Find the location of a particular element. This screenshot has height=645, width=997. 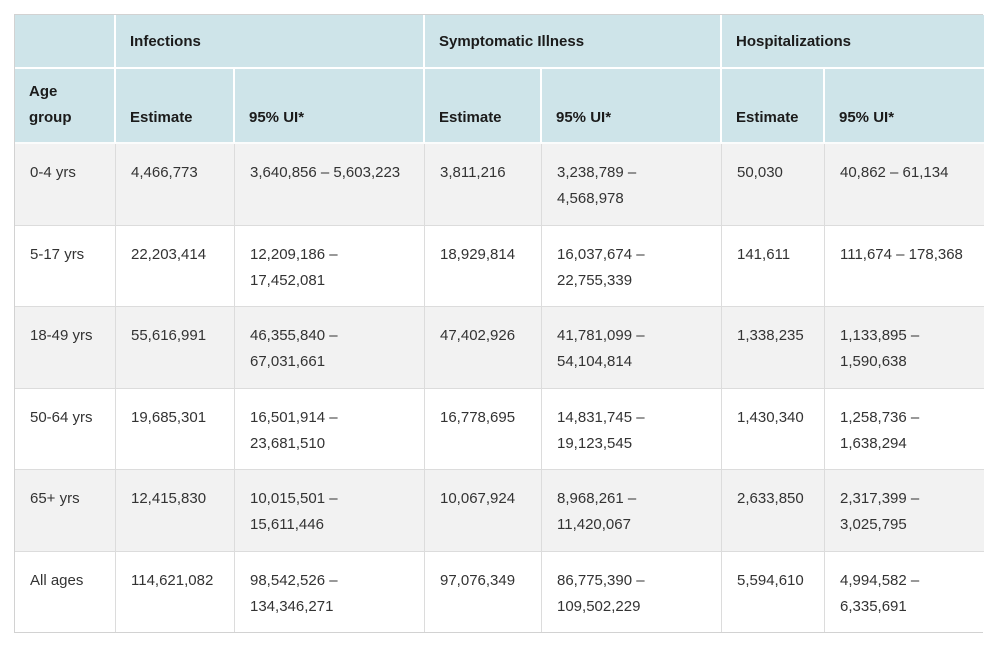

symptomatic-estimate-cell: 16,778,695 is located at coordinates (483, 429).